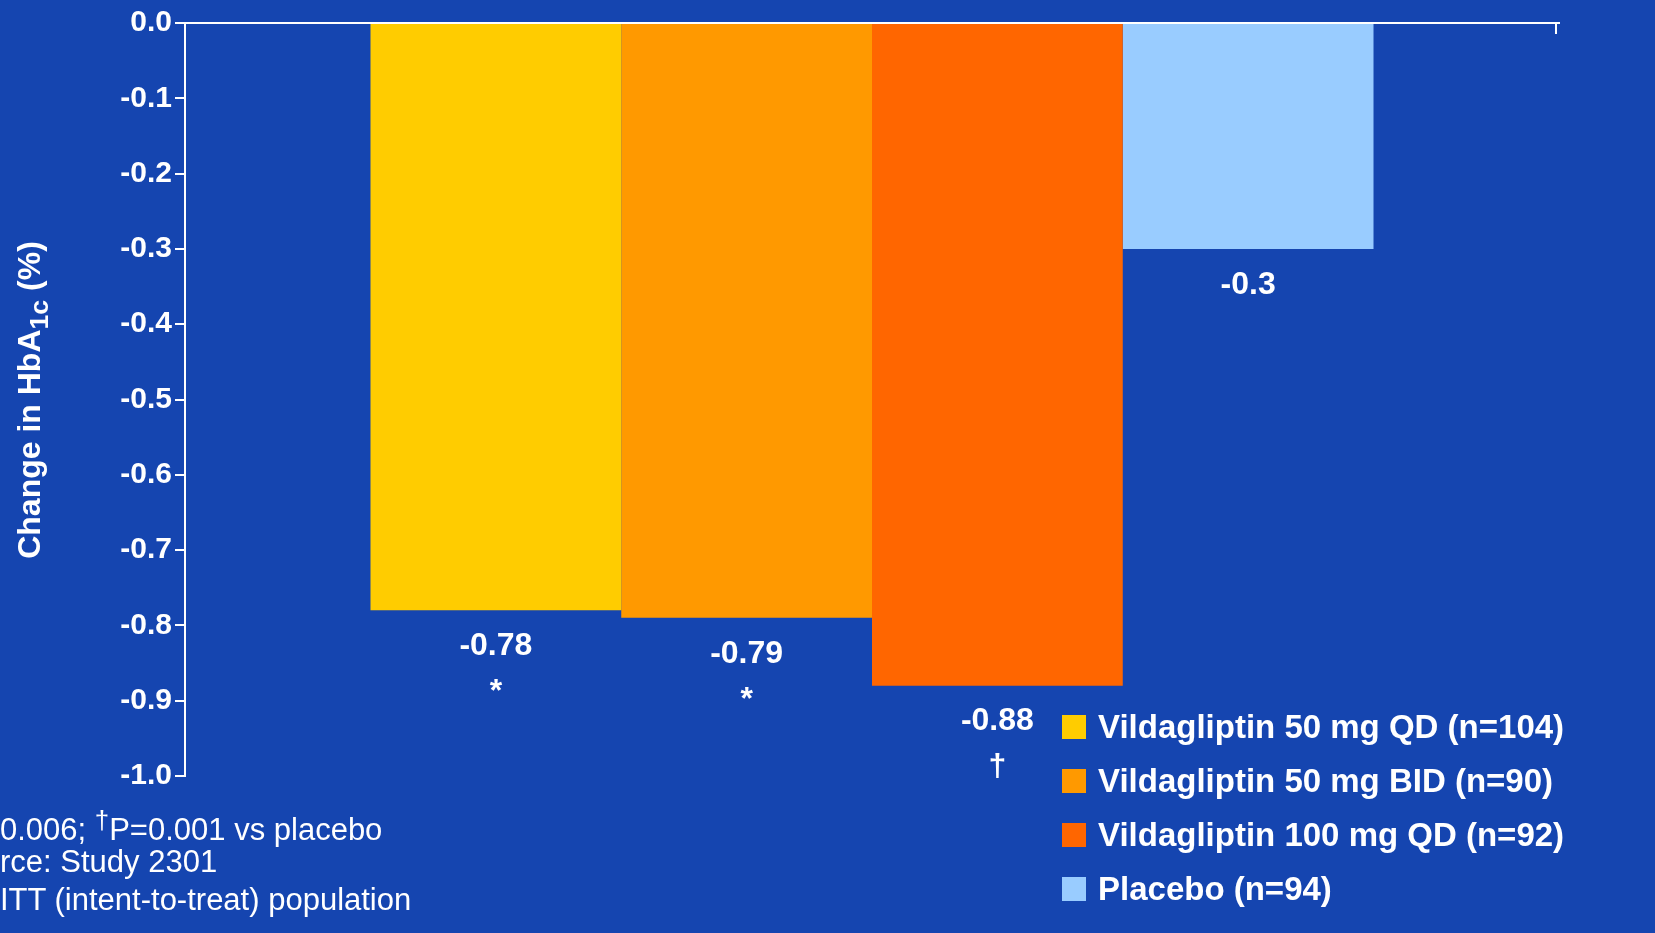 Image resolution: width=1655 pixels, height=933 pixels. What do you see at coordinates (146, 397) in the screenshot?
I see `y-tick-label: -0.5` at bounding box center [146, 397].